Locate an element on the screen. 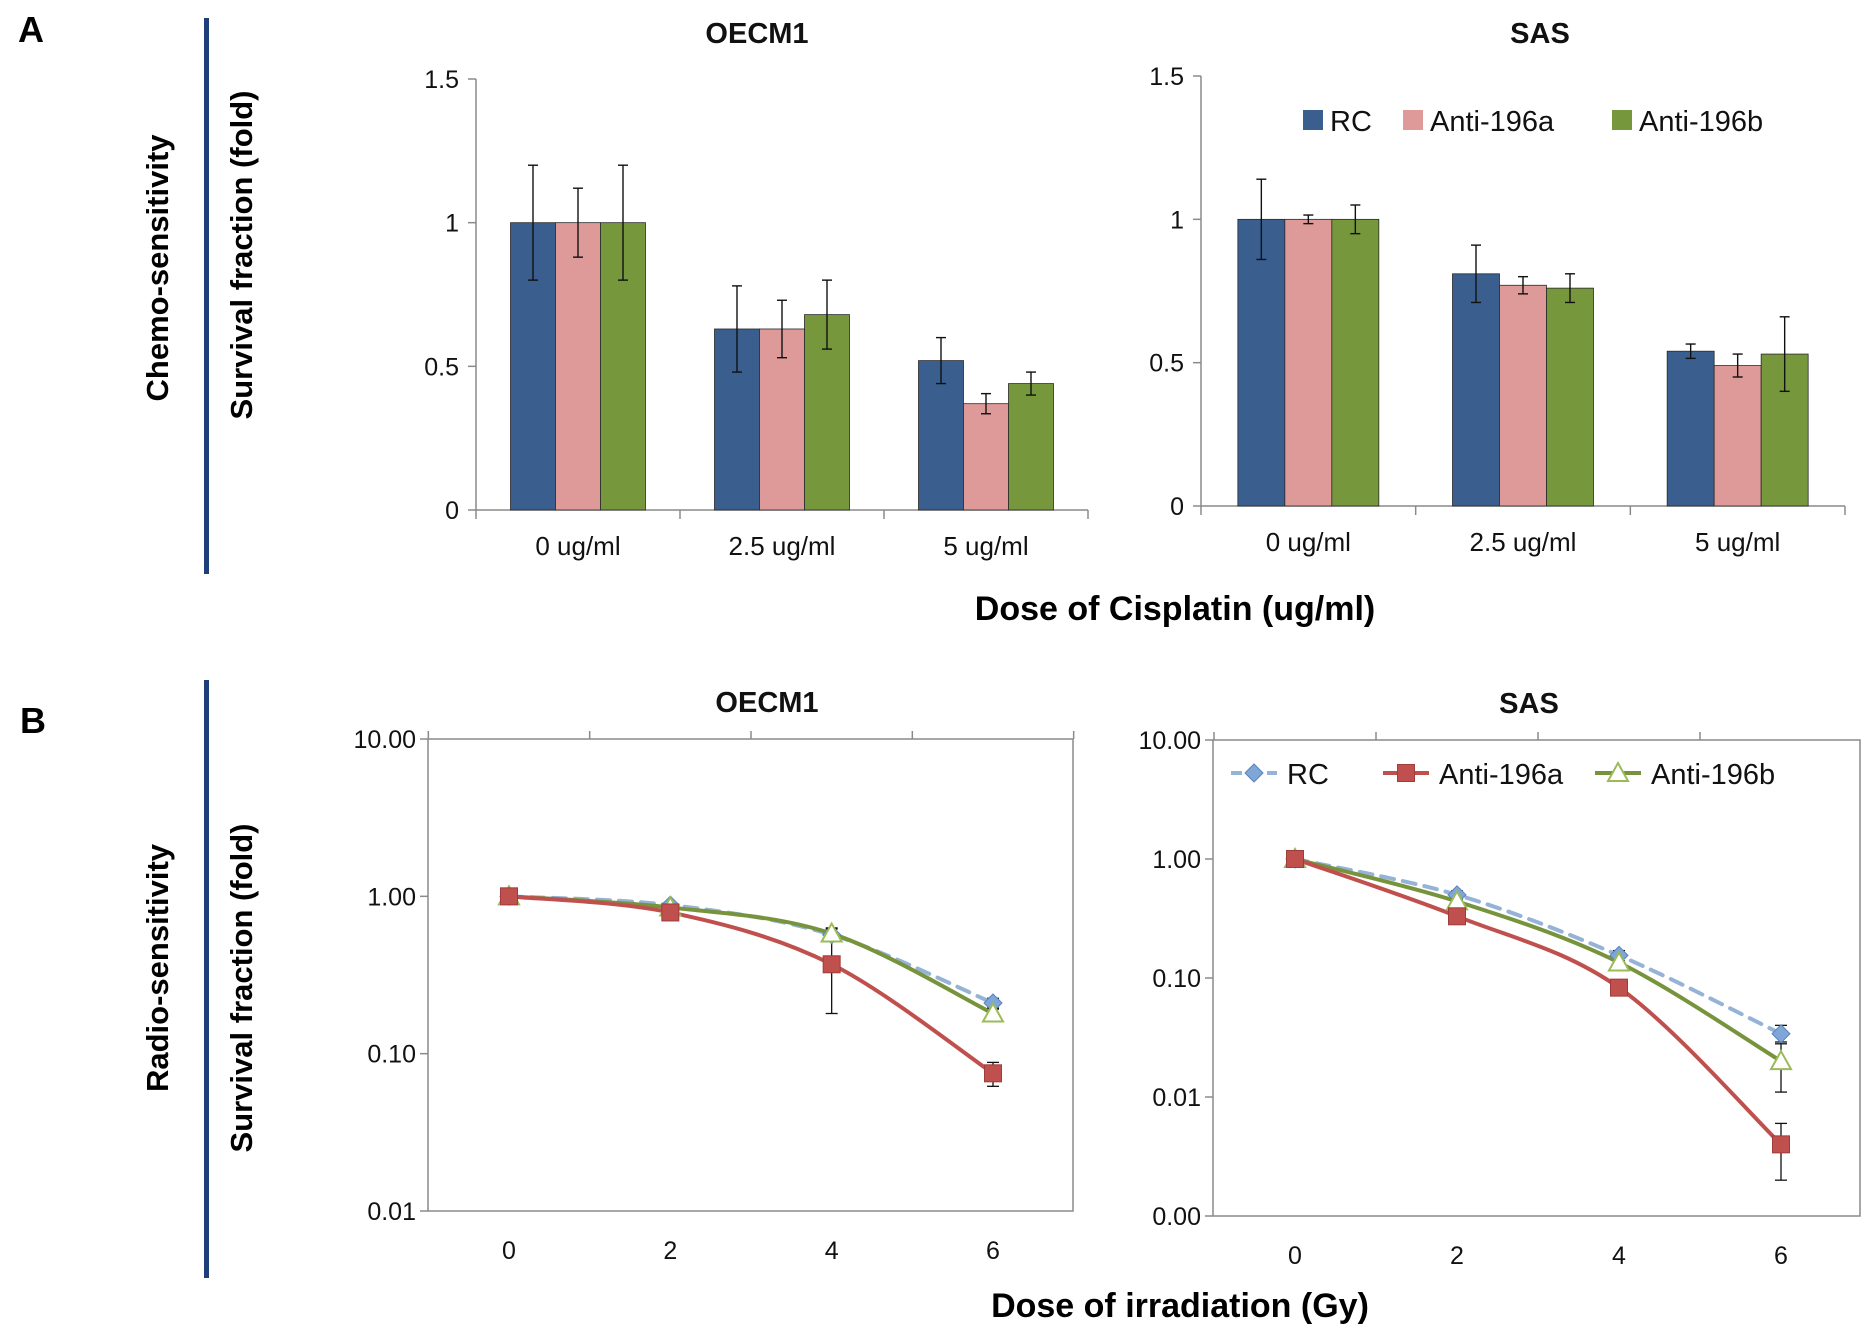 The width and height of the screenshot is (1865, 1334). chart-oecm1-cisplatin: OECM1 0 0.5 1 1.5 0 ug/ml 2.5 ug/ml 5 ug/ml is located at coordinates (756, 289).